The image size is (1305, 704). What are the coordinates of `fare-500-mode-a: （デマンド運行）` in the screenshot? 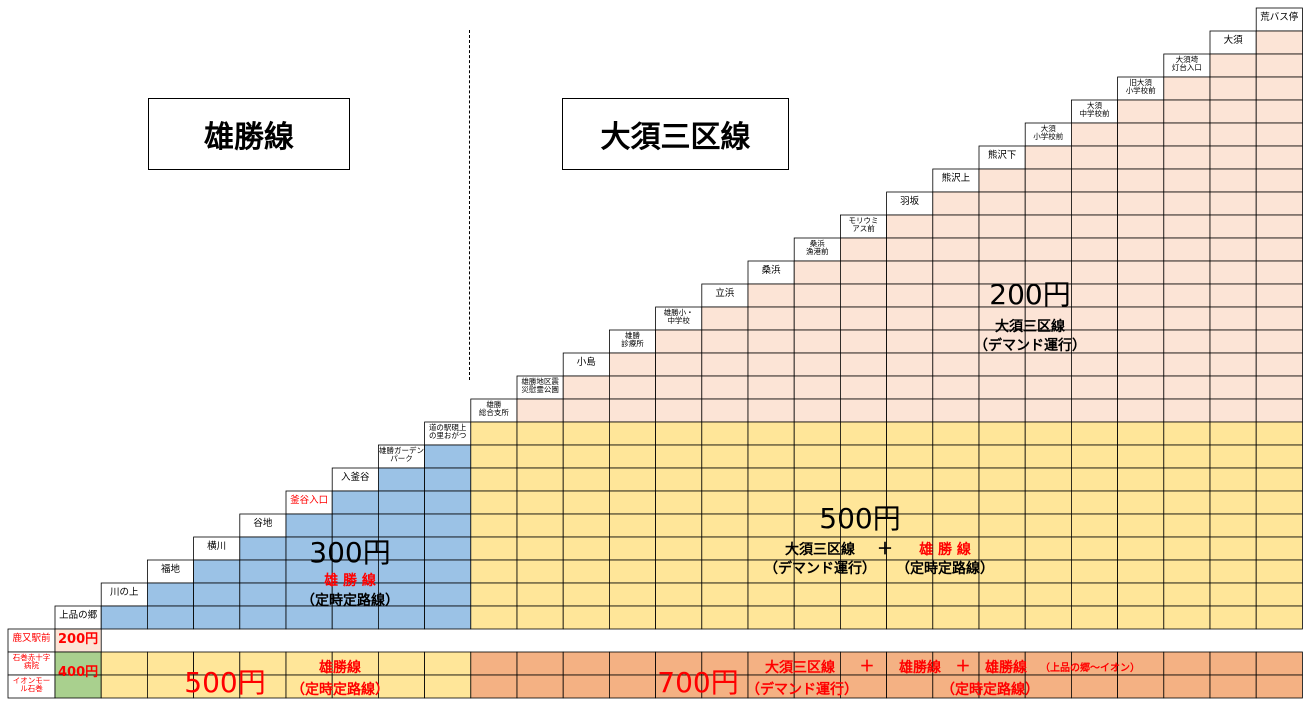 It's located at (820, 569).